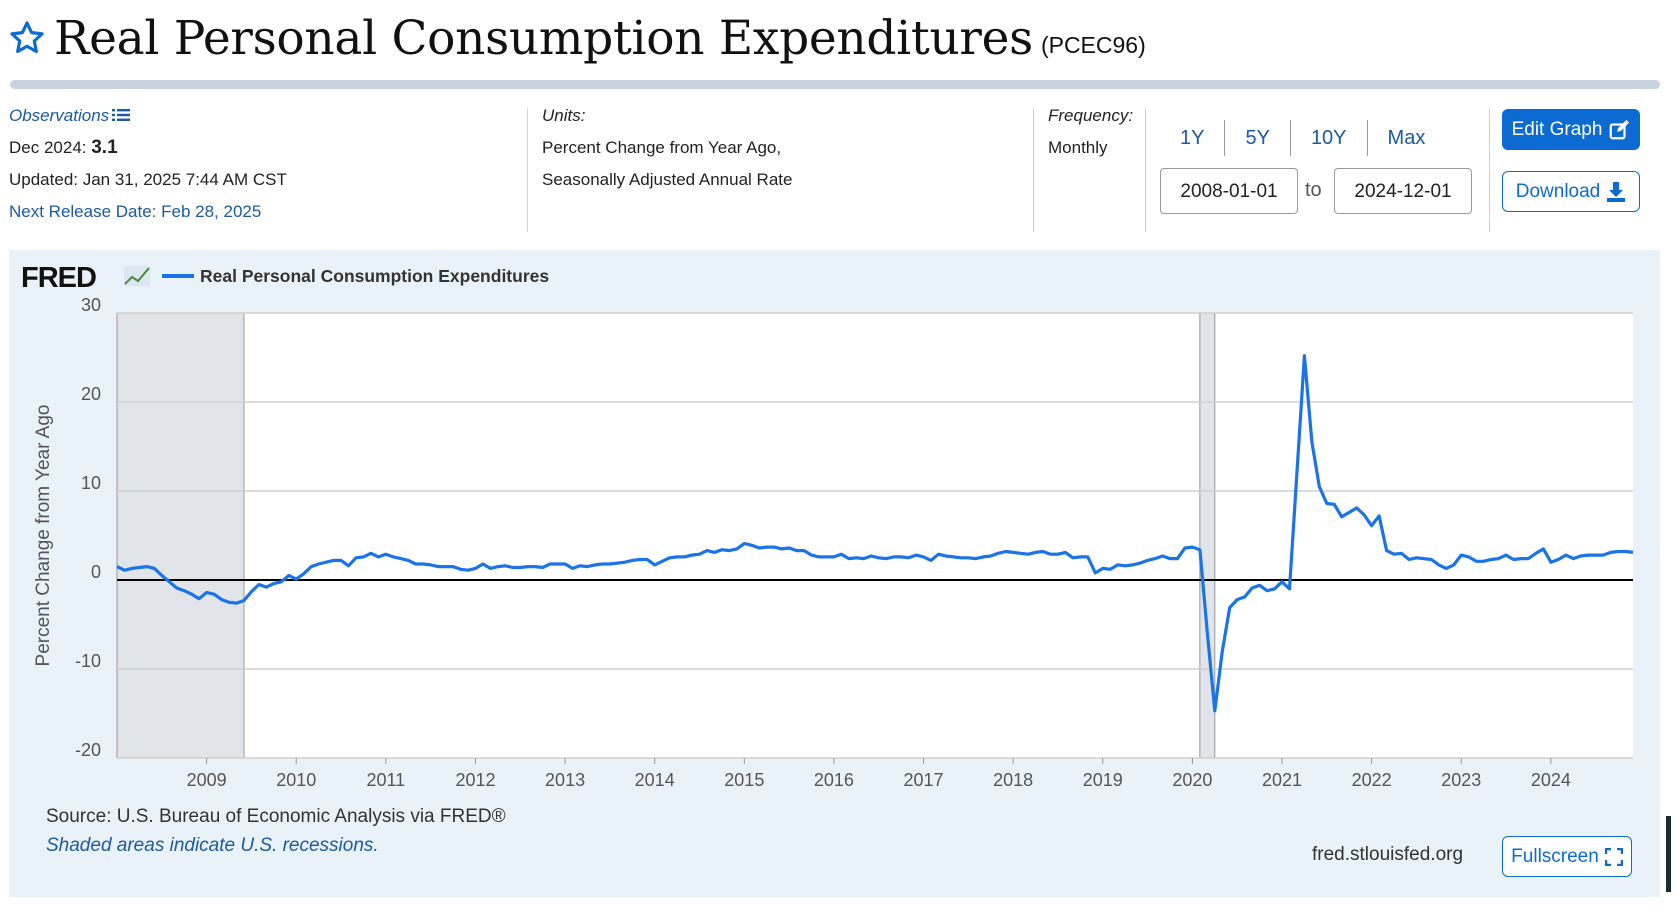  Describe the element at coordinates (212, 845) in the screenshot. I see `recession-note: Shaded areas indicate U.S. recessions.` at that location.